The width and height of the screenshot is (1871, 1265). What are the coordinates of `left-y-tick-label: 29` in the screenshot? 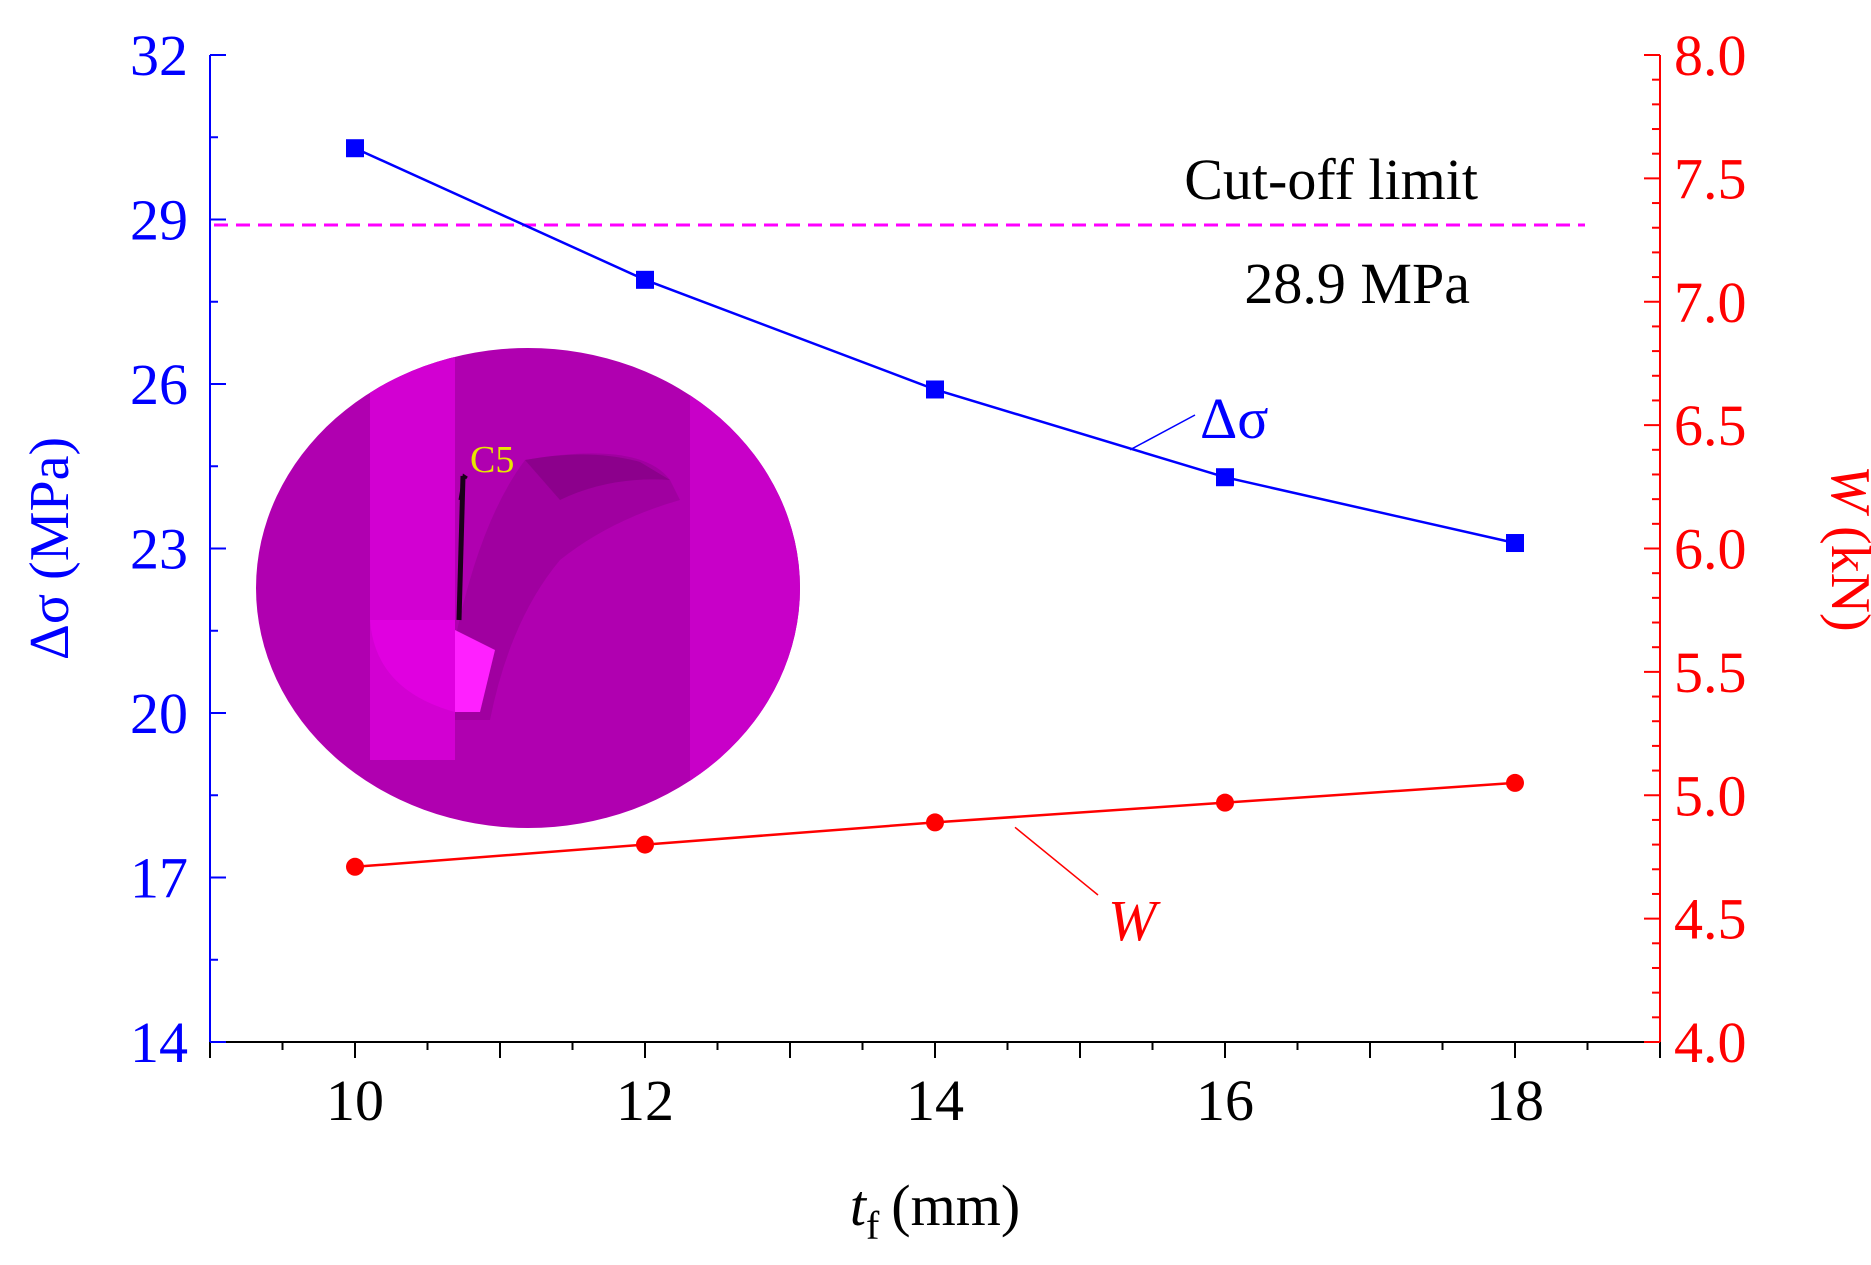 It's located at (159, 220).